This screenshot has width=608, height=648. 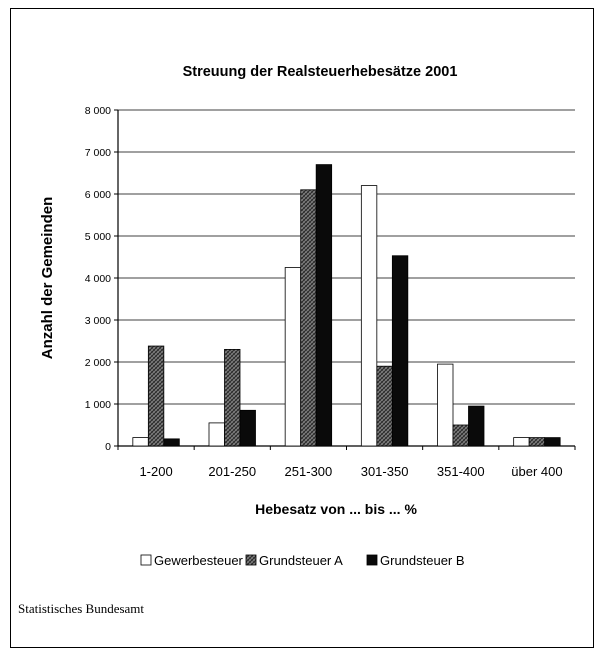 What do you see at coordinates (199, 560) in the screenshot?
I see `legend-label: Gewerbesteuer` at bounding box center [199, 560].